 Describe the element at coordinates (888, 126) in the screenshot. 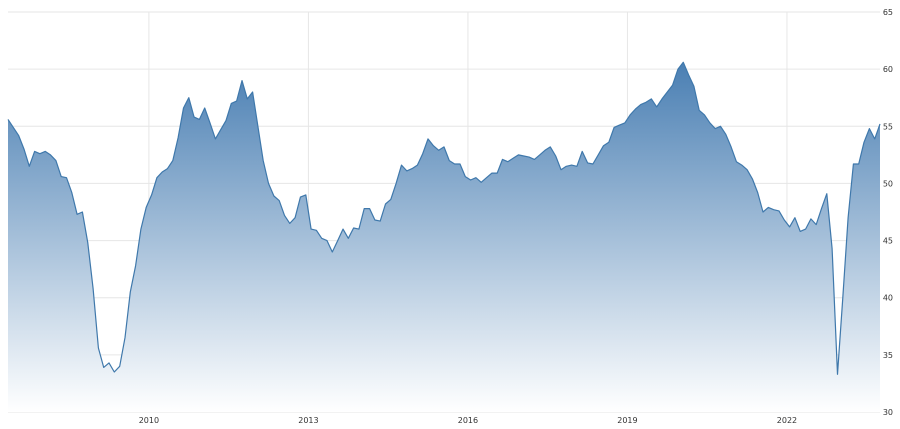

I see `y-tick-label: 55` at that location.